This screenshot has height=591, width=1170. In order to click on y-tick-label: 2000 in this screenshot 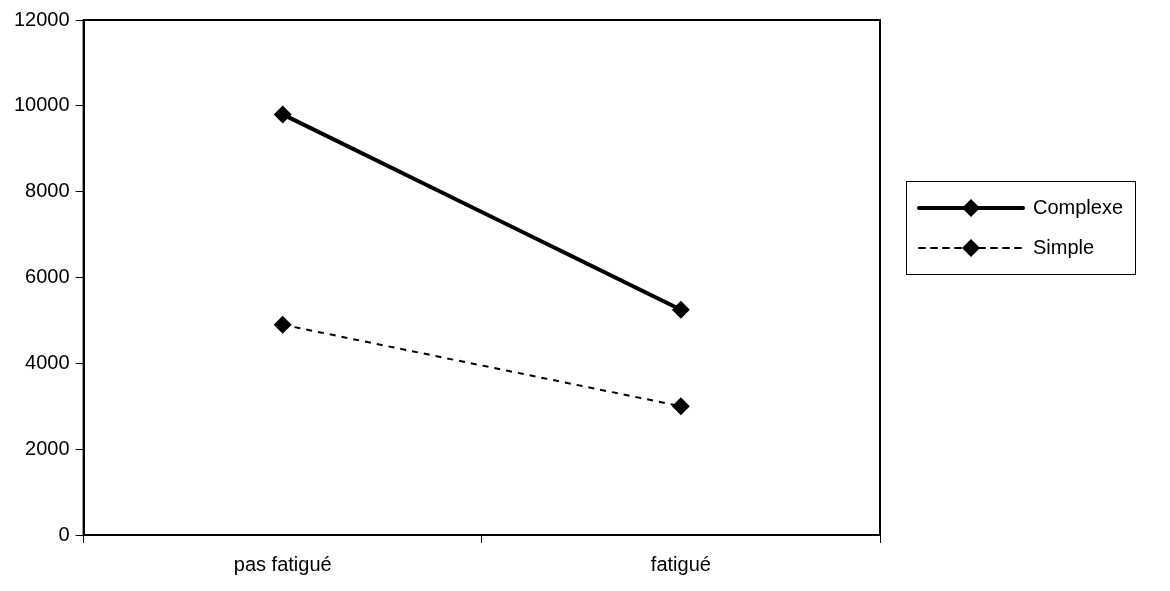, I will do `click(47, 447)`.